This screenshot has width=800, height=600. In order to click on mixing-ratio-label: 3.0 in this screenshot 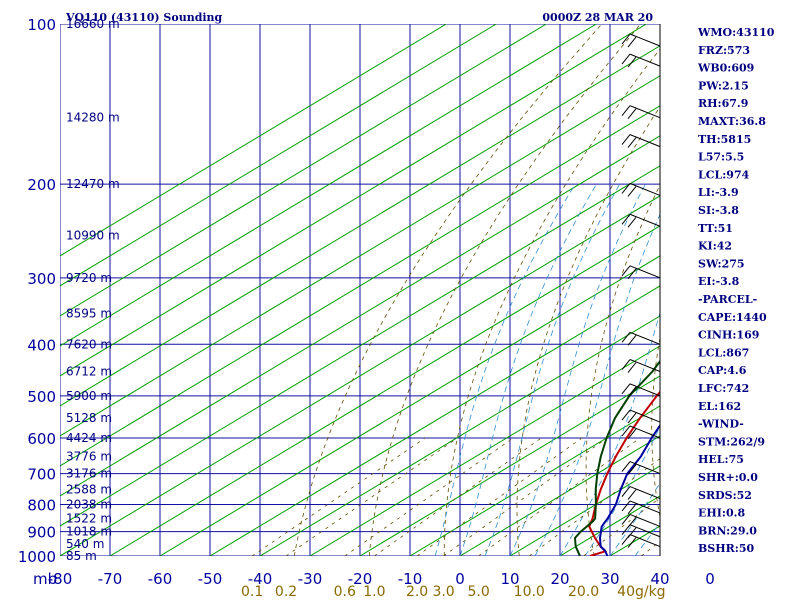, I will do `click(443, 592)`.